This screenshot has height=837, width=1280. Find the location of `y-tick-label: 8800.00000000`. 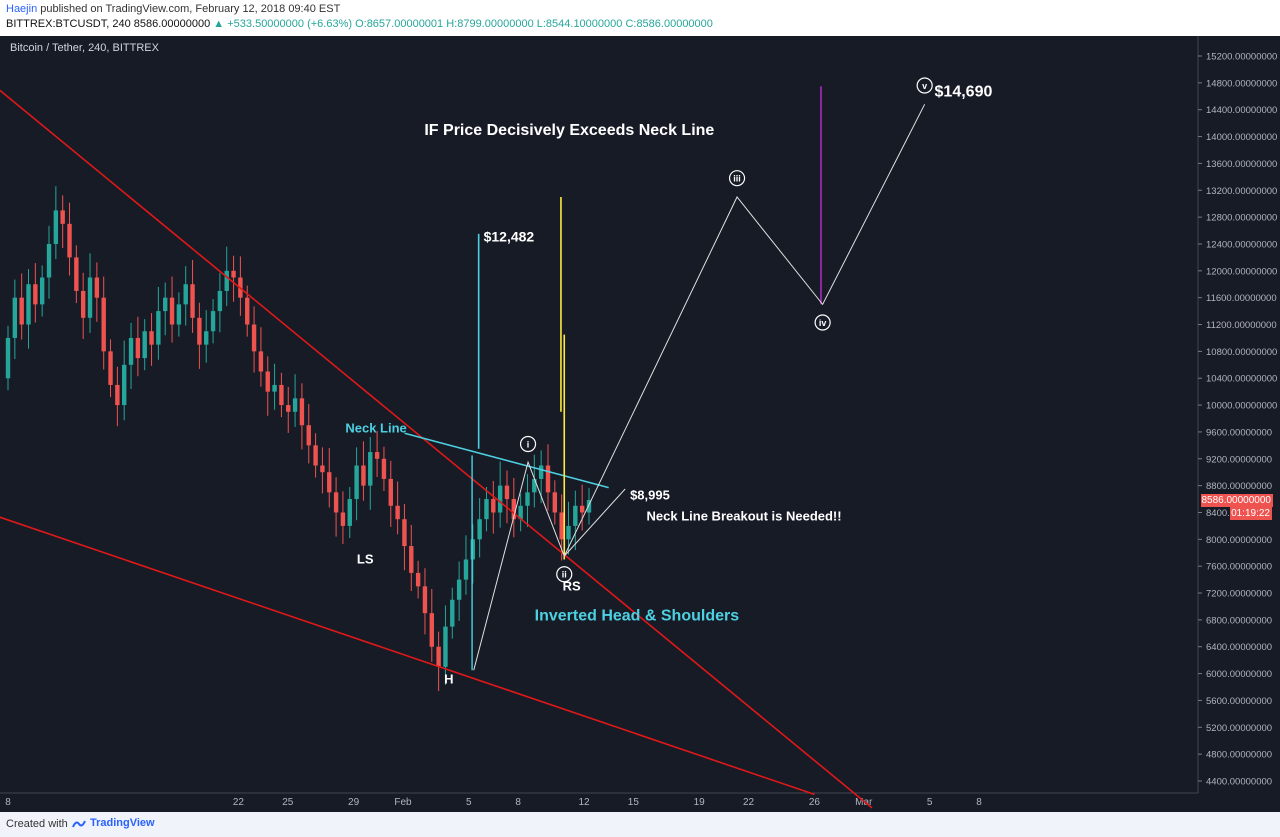

y-tick-label: 8800.00000000 is located at coordinates (1239, 486).